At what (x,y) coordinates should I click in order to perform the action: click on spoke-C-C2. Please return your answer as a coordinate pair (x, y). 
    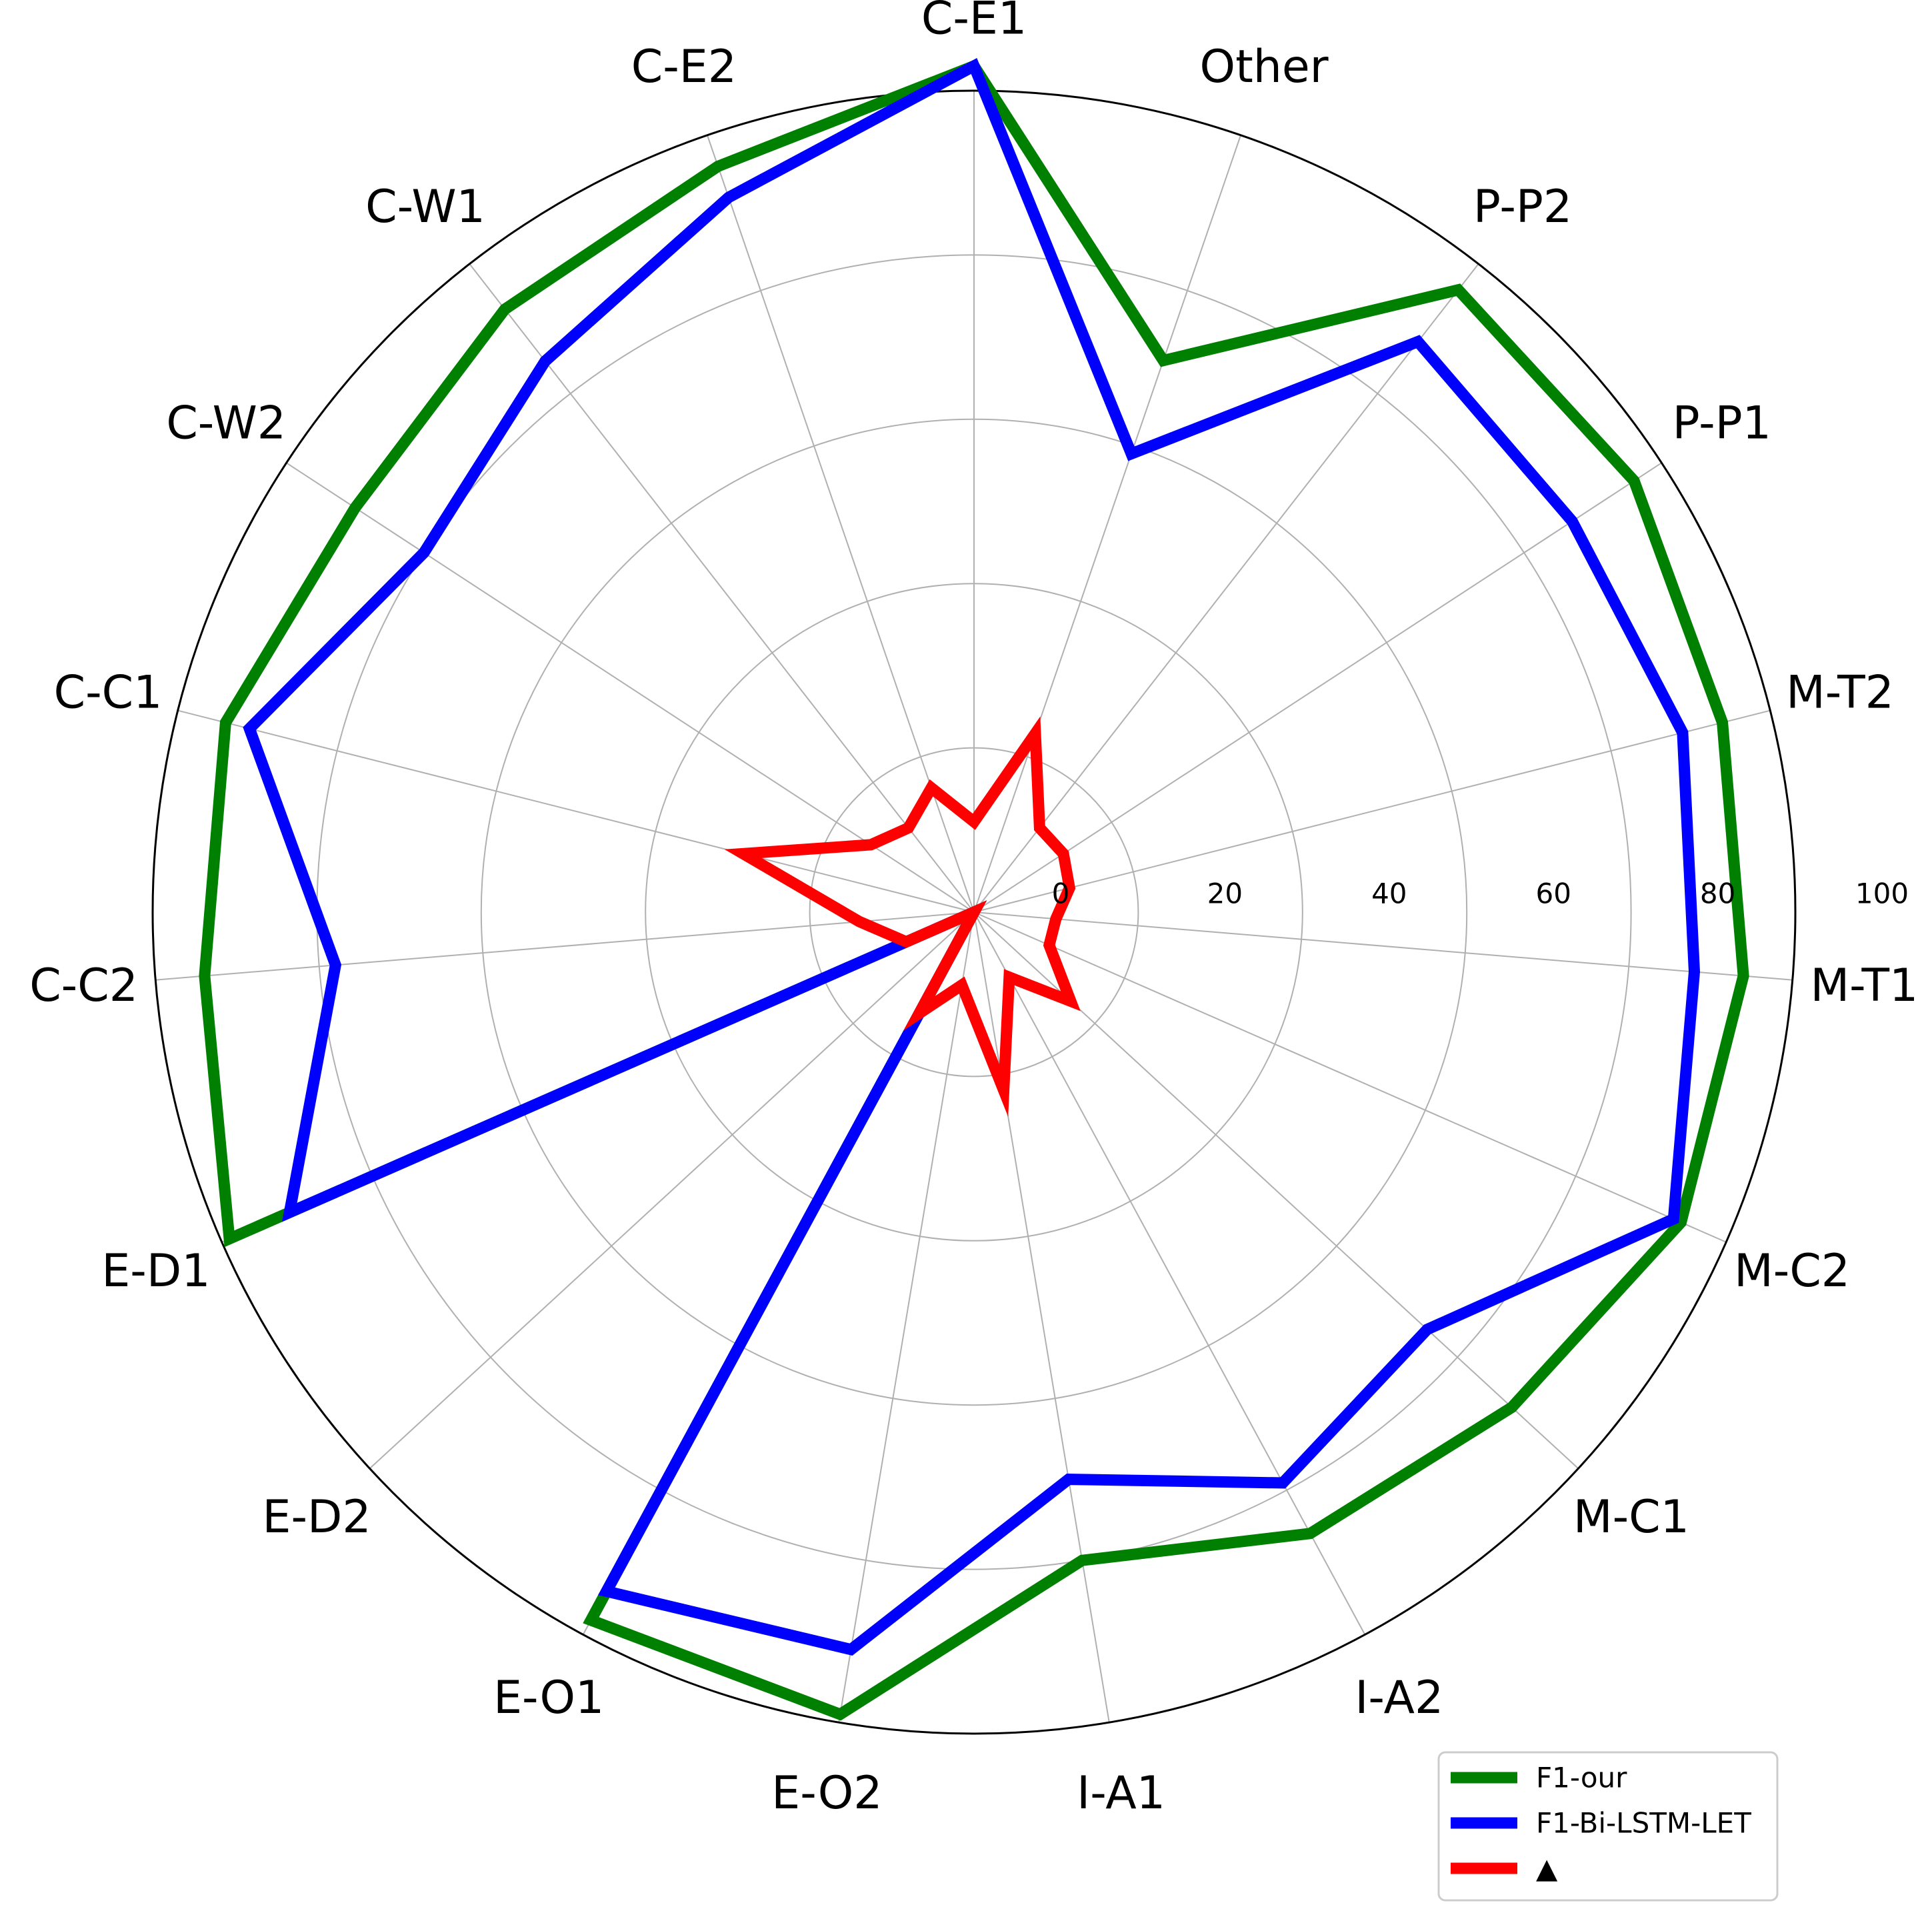
    Looking at the image, I should click on (565, 946).